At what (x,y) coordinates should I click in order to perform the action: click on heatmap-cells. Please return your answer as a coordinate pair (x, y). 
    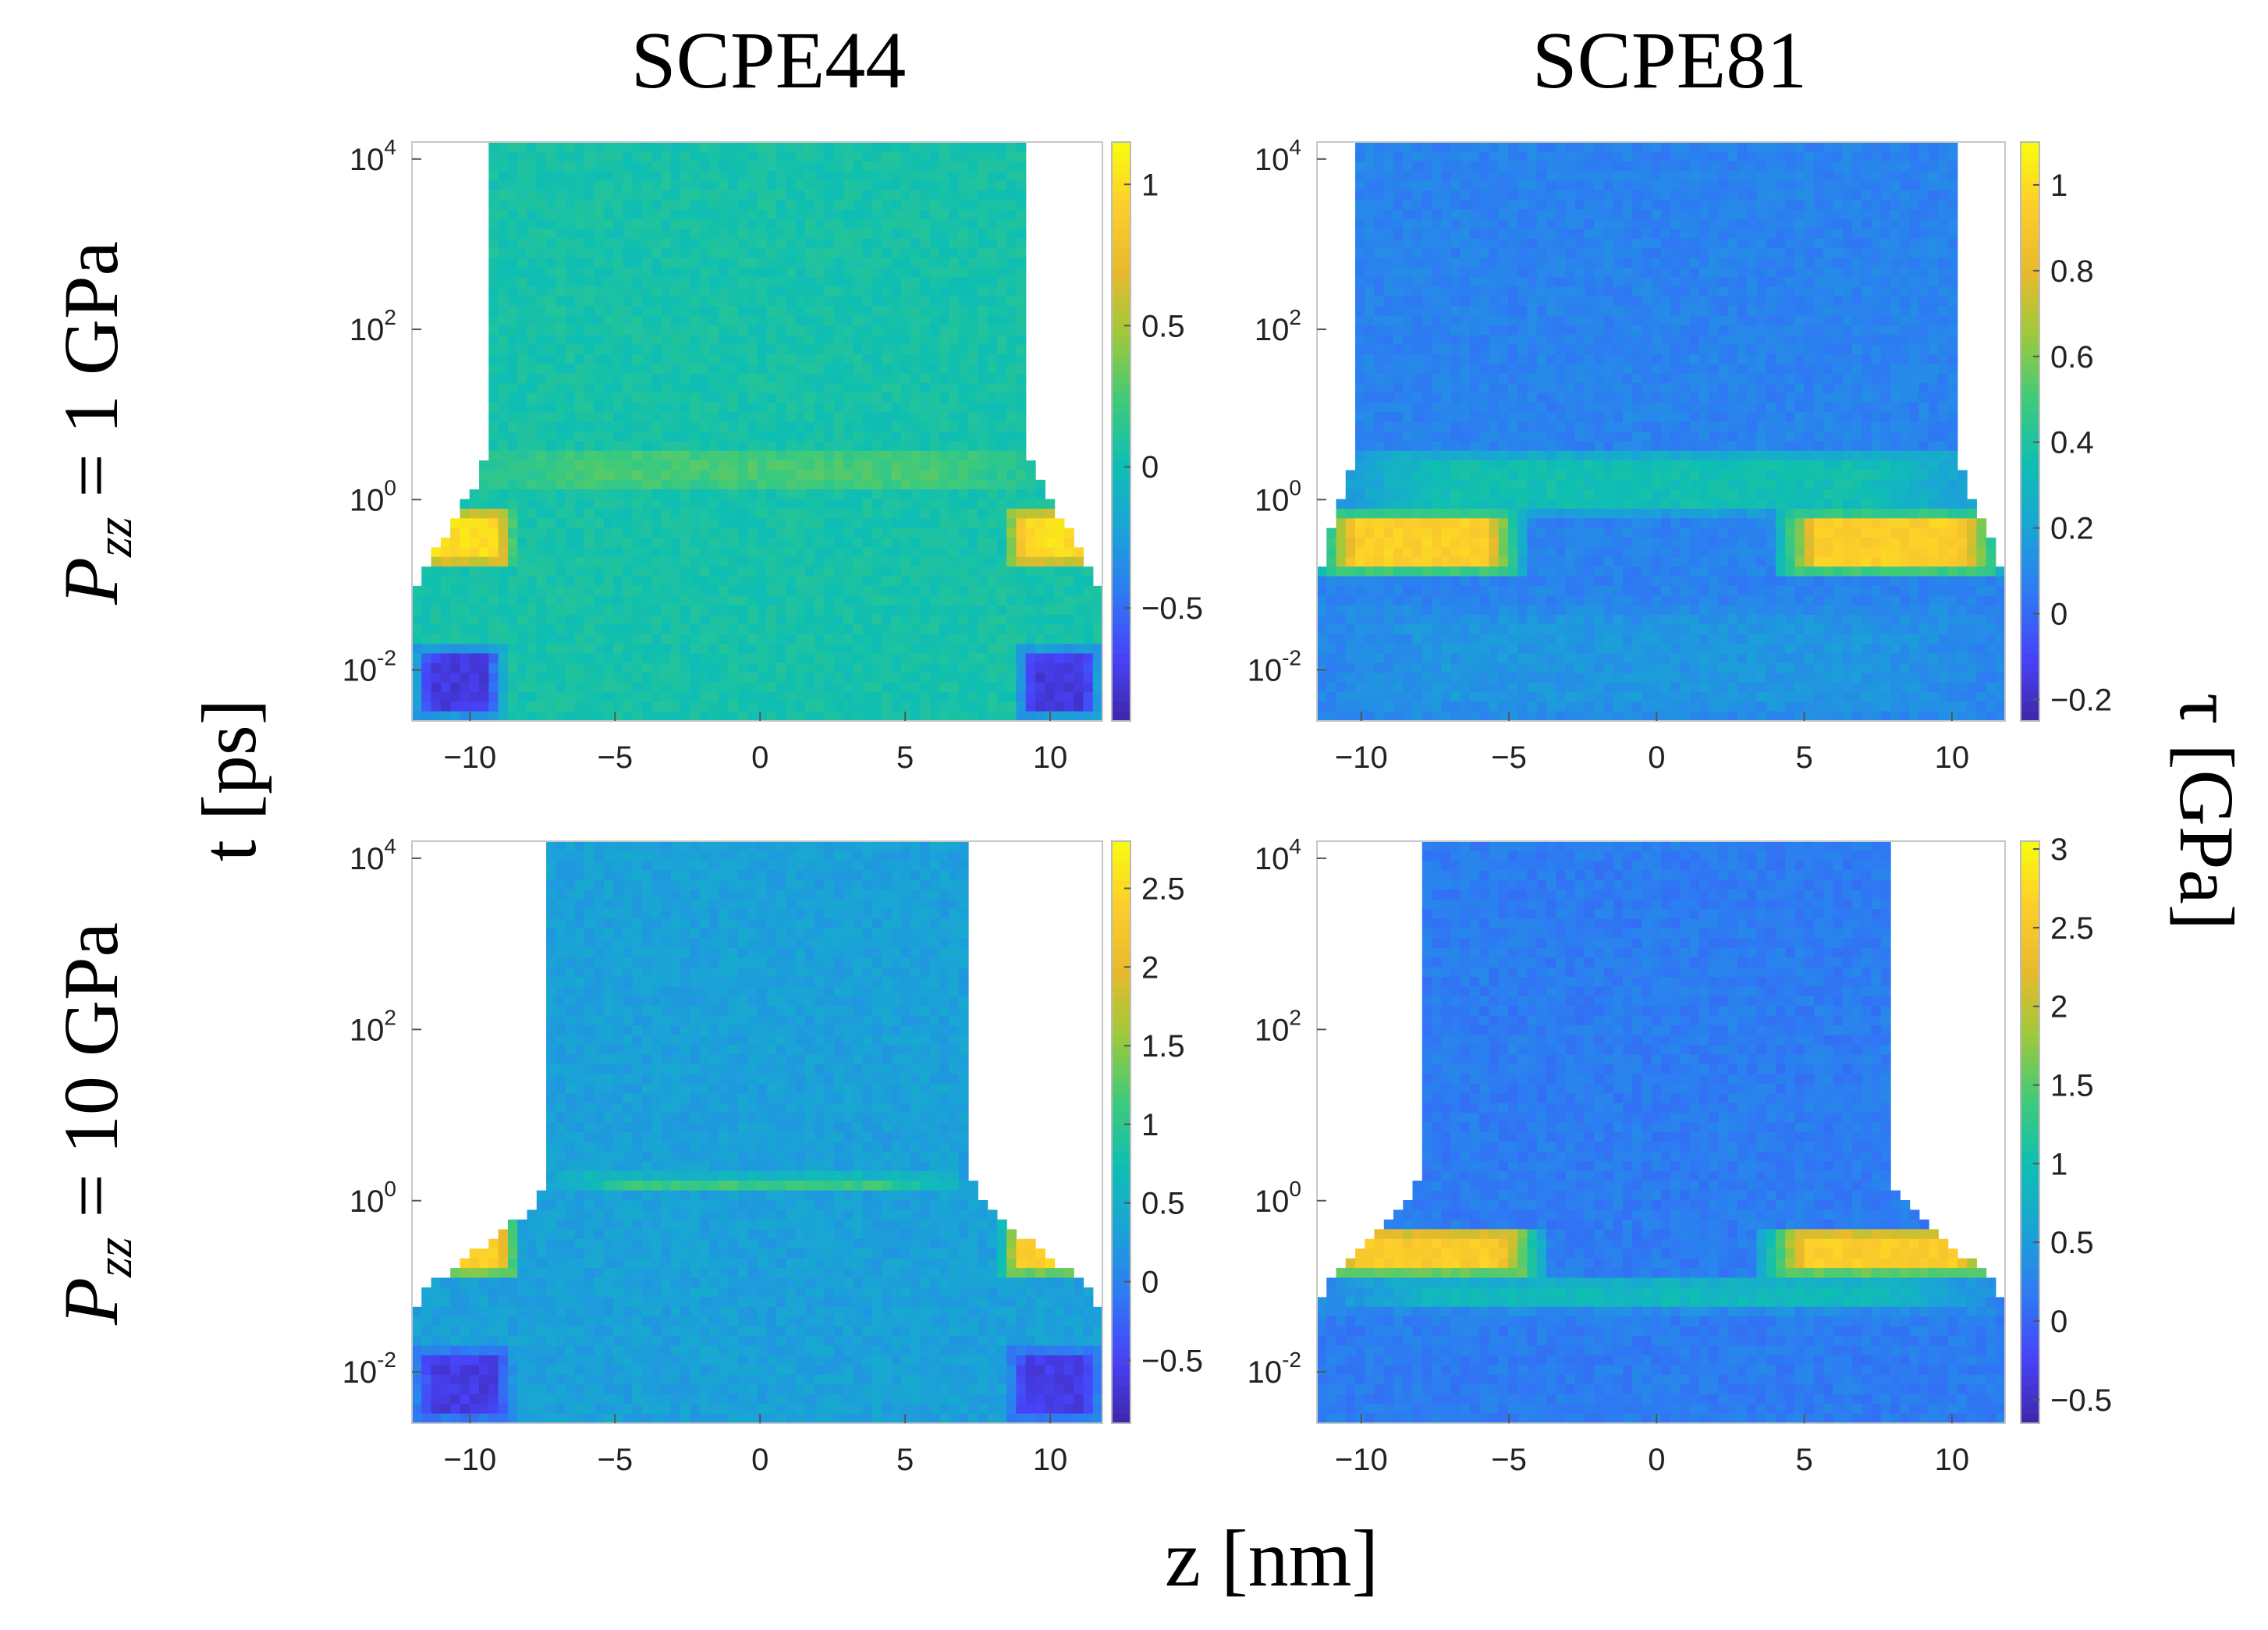
    Looking at the image, I should click on (758, 432).